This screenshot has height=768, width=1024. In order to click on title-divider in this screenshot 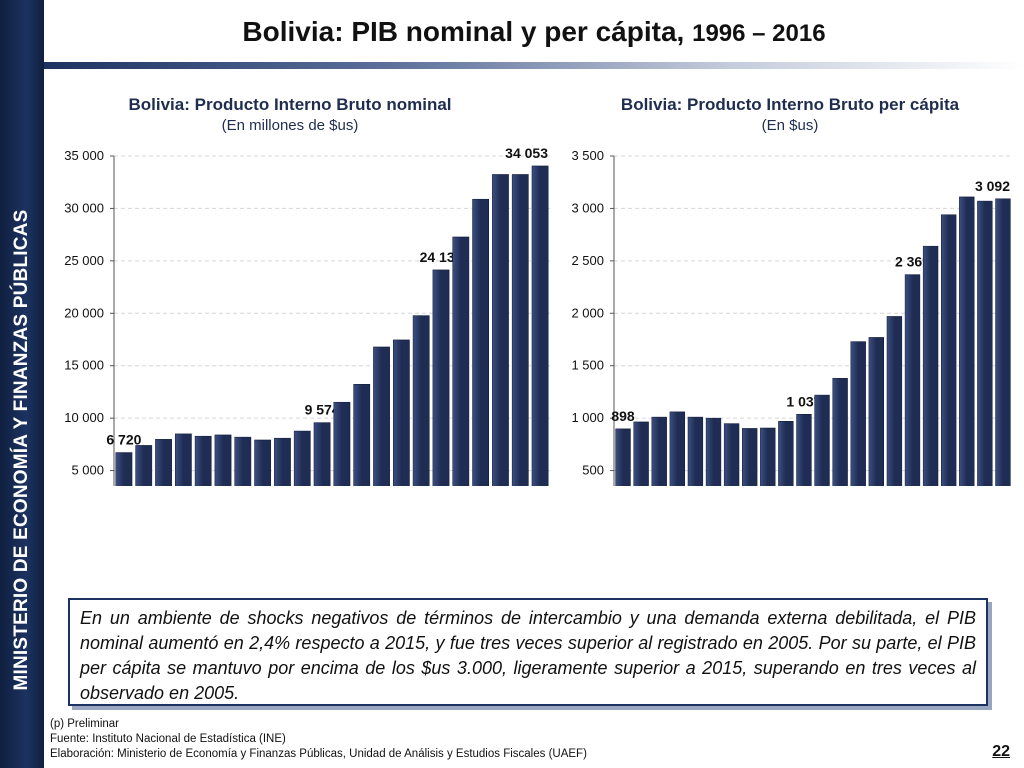, I will do `click(534, 65)`.